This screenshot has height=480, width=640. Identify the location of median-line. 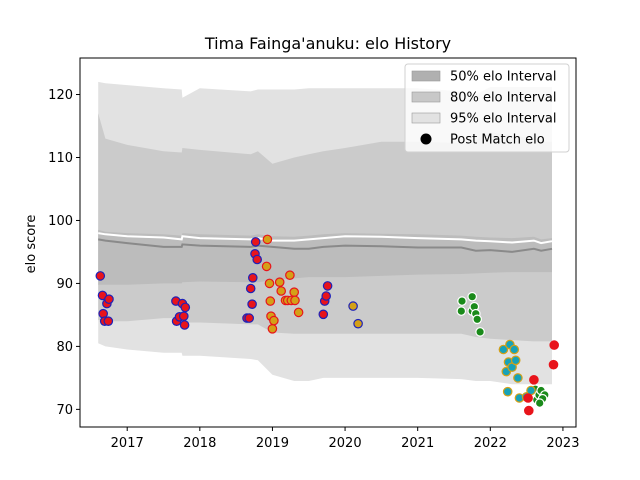
(325, 245).